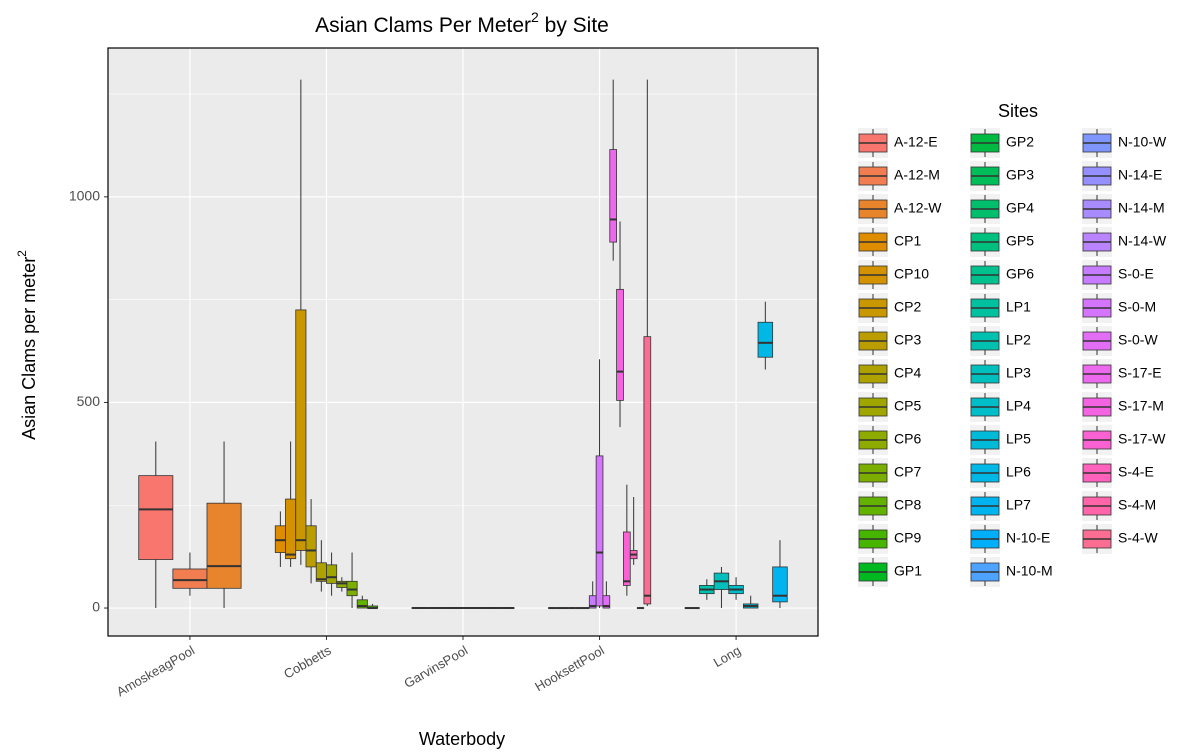 The height and width of the screenshot is (753, 1193). Describe the element at coordinates (307, 661) in the screenshot. I see `x-tick-label: Cobbetts` at that location.